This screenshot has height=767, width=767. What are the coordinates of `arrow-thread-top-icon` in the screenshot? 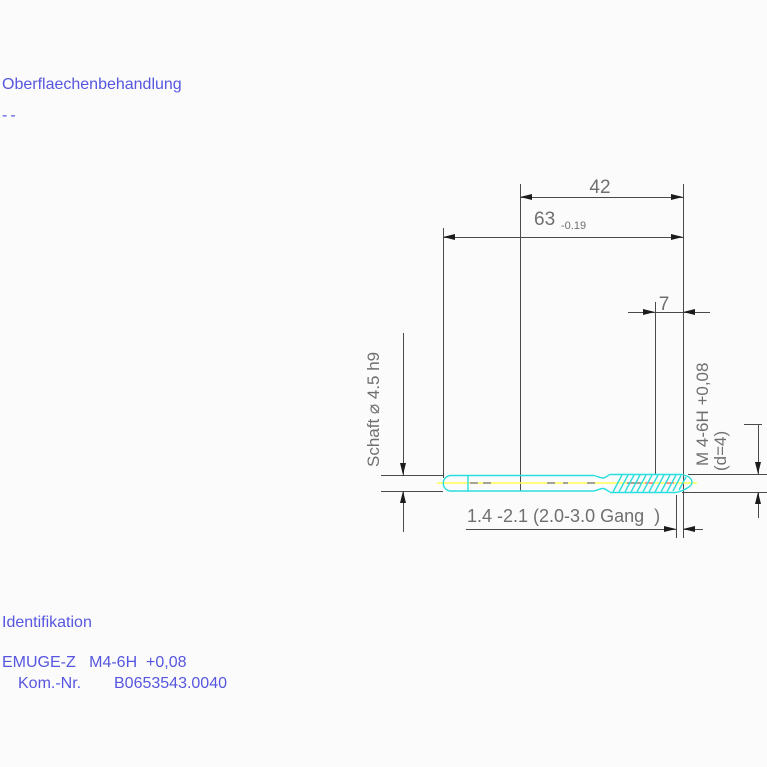 It's located at (758, 468).